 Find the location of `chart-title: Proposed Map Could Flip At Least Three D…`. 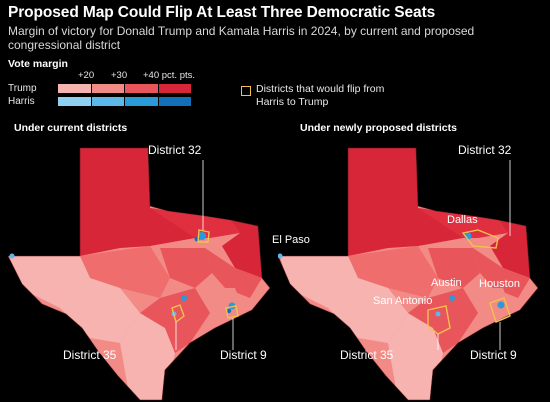

chart-title: Proposed Map Could Flip At Least Three D… is located at coordinates (222, 12).